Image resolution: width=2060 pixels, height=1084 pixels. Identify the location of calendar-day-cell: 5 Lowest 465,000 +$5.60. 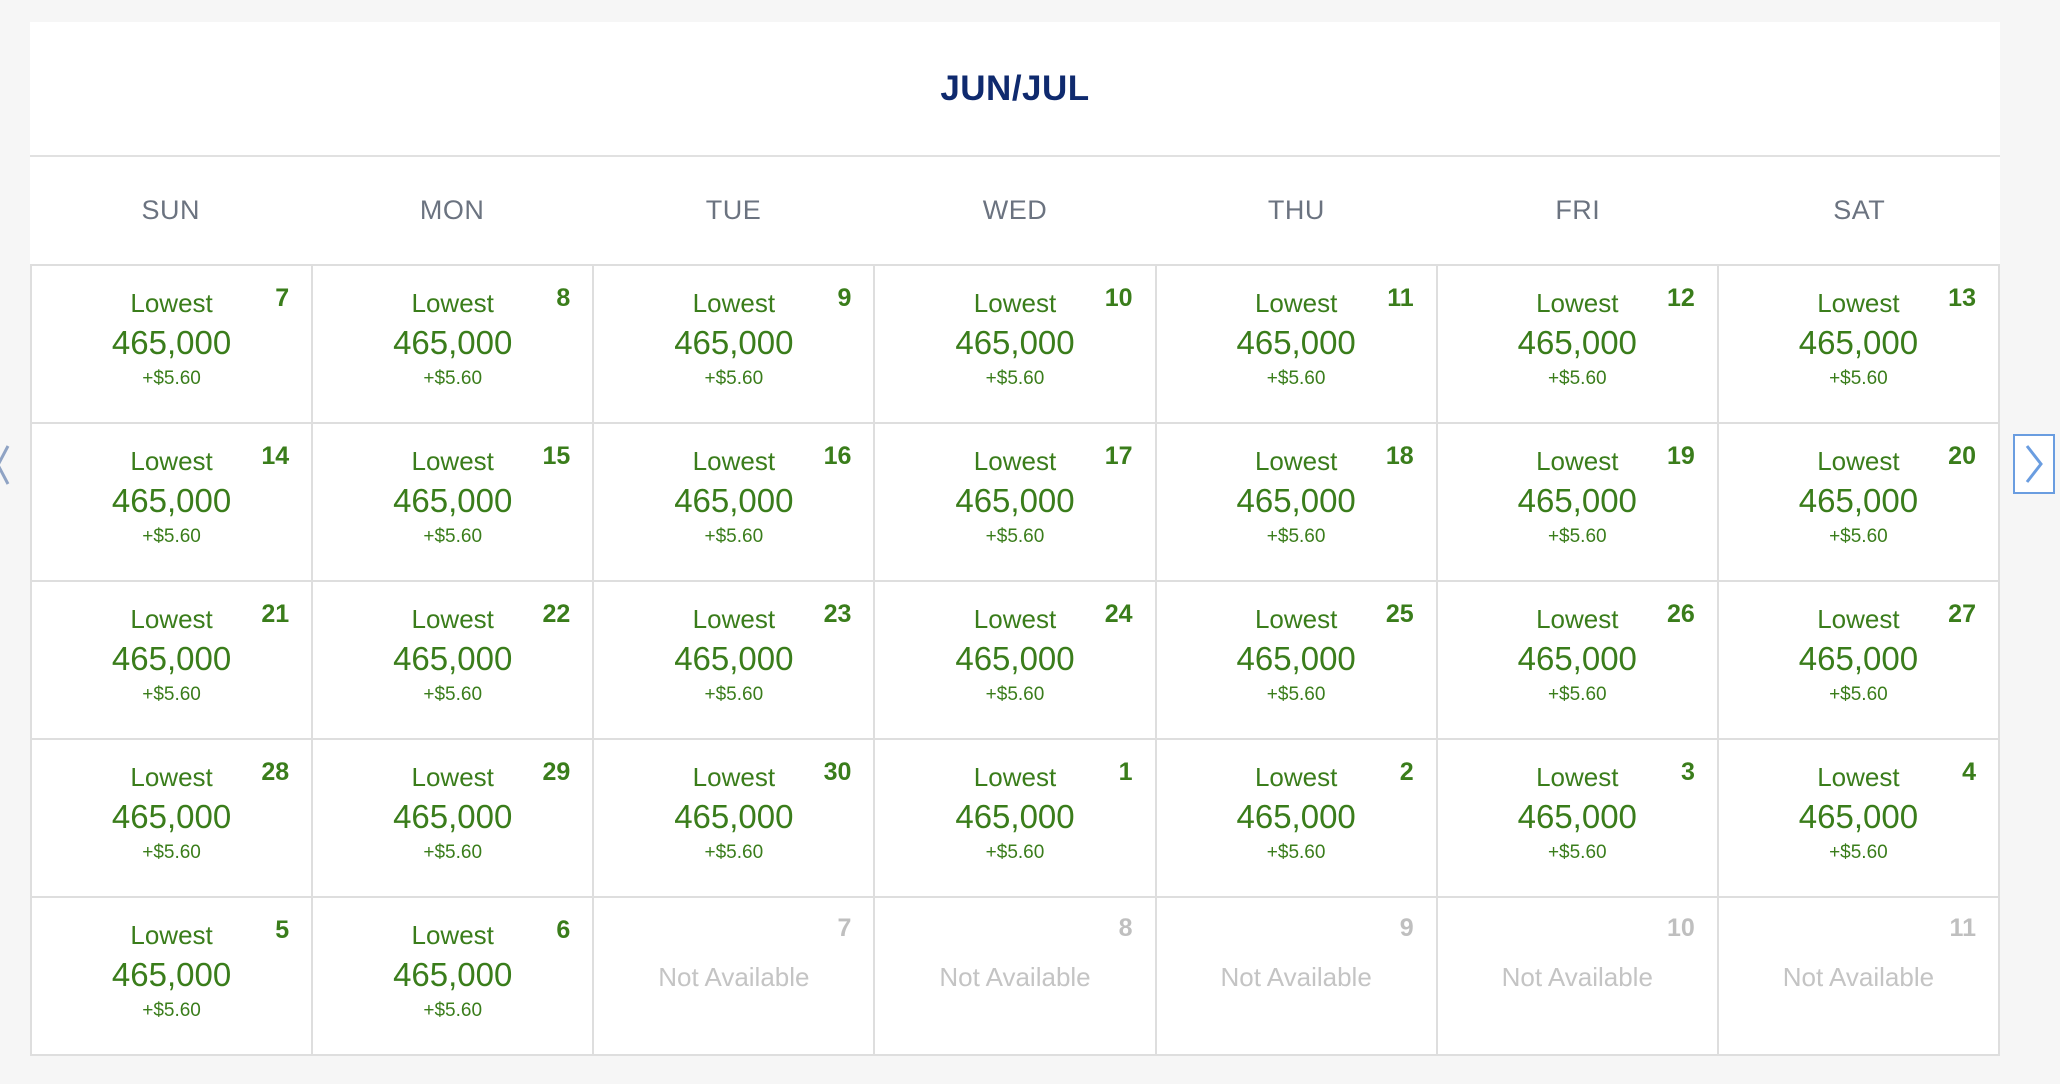
(173, 977).